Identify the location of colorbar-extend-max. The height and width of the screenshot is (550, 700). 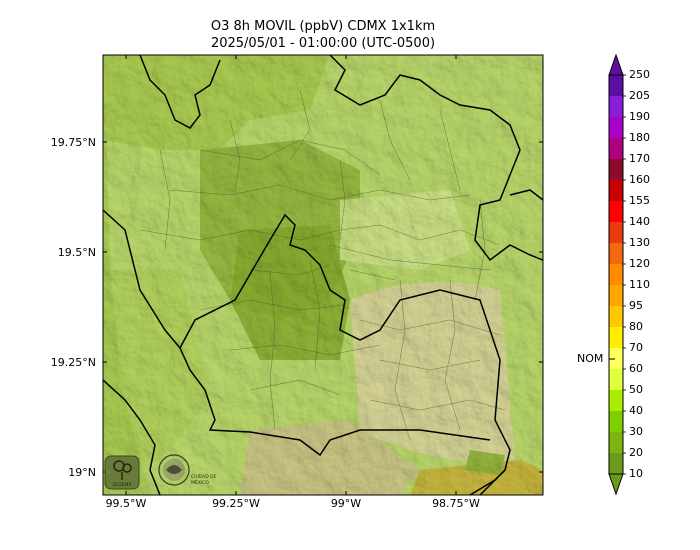
(616, 64).